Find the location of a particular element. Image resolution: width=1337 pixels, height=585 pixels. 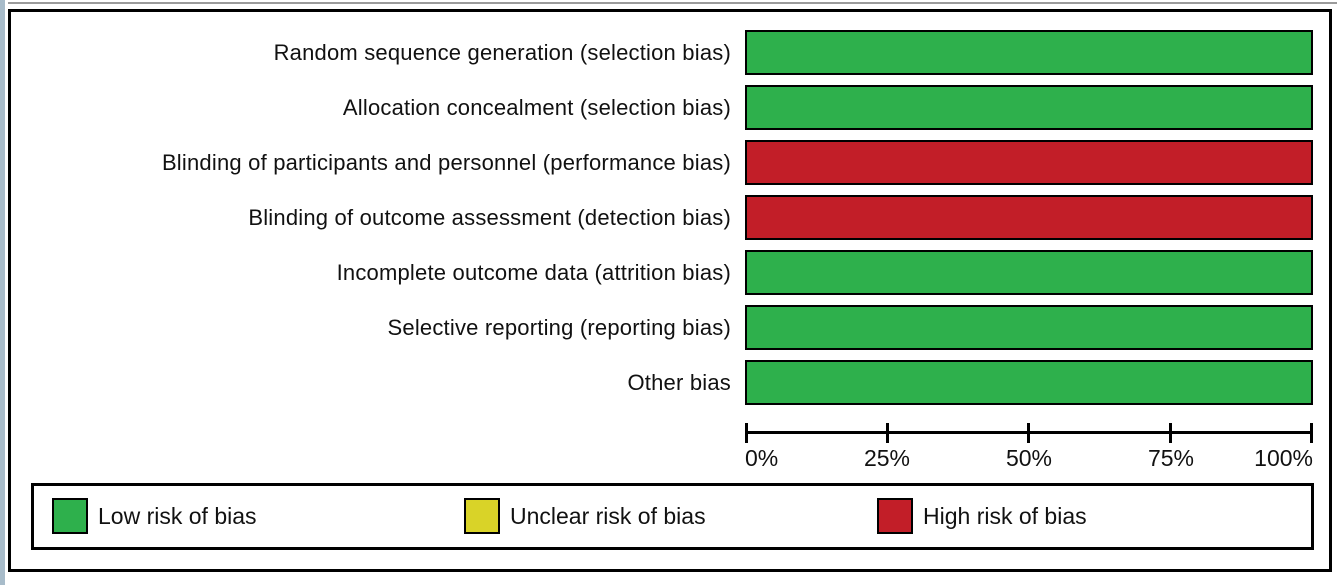

high-risk-swatch-icon is located at coordinates (895, 516).